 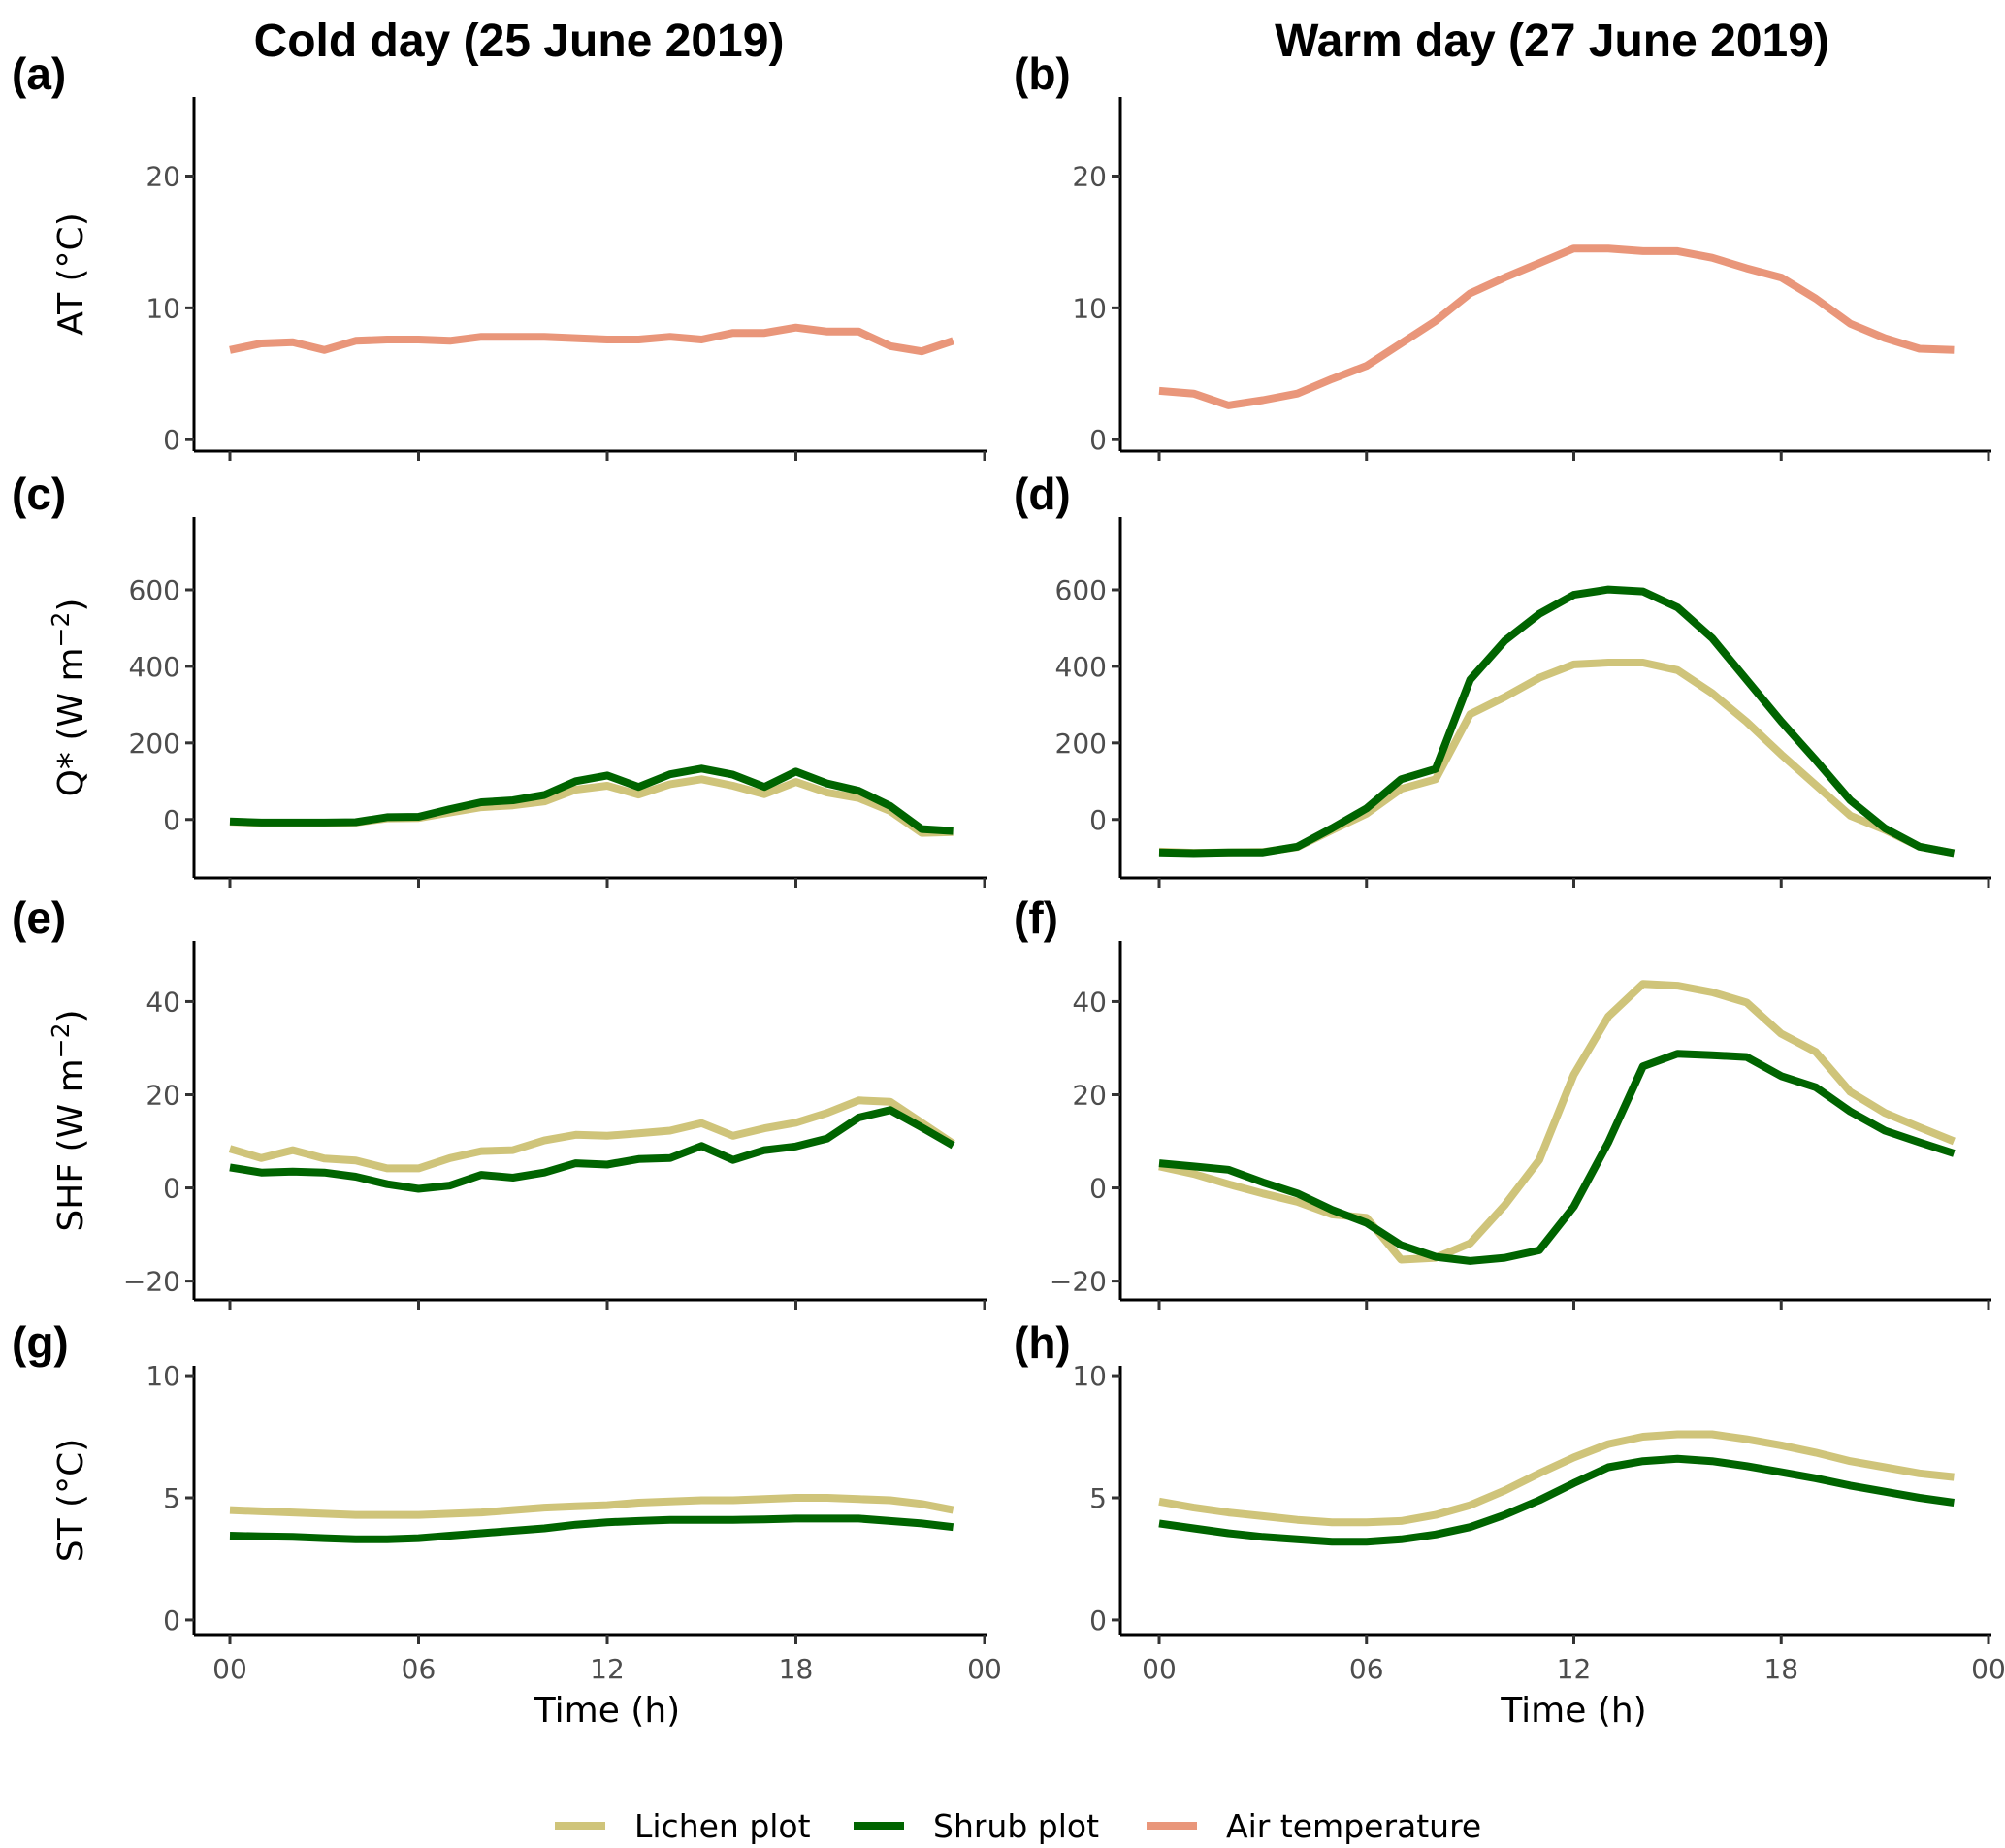 What do you see at coordinates (519, 41) in the screenshot?
I see `column-title-cold: Cold day (25 June 2019)` at bounding box center [519, 41].